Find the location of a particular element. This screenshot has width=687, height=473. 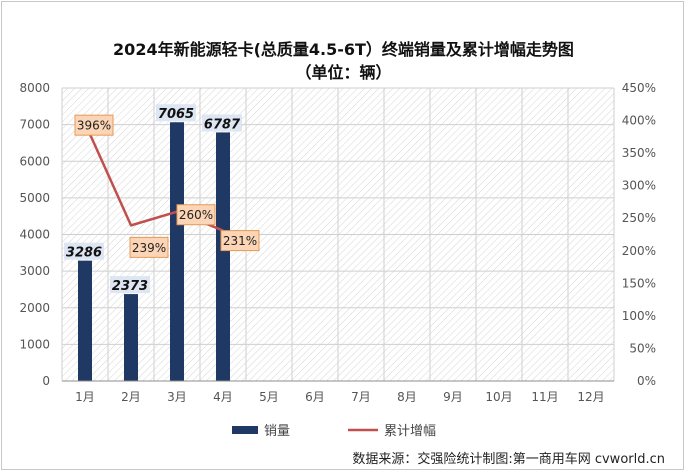

x-tick-label: 1月 is located at coordinates (85, 397).